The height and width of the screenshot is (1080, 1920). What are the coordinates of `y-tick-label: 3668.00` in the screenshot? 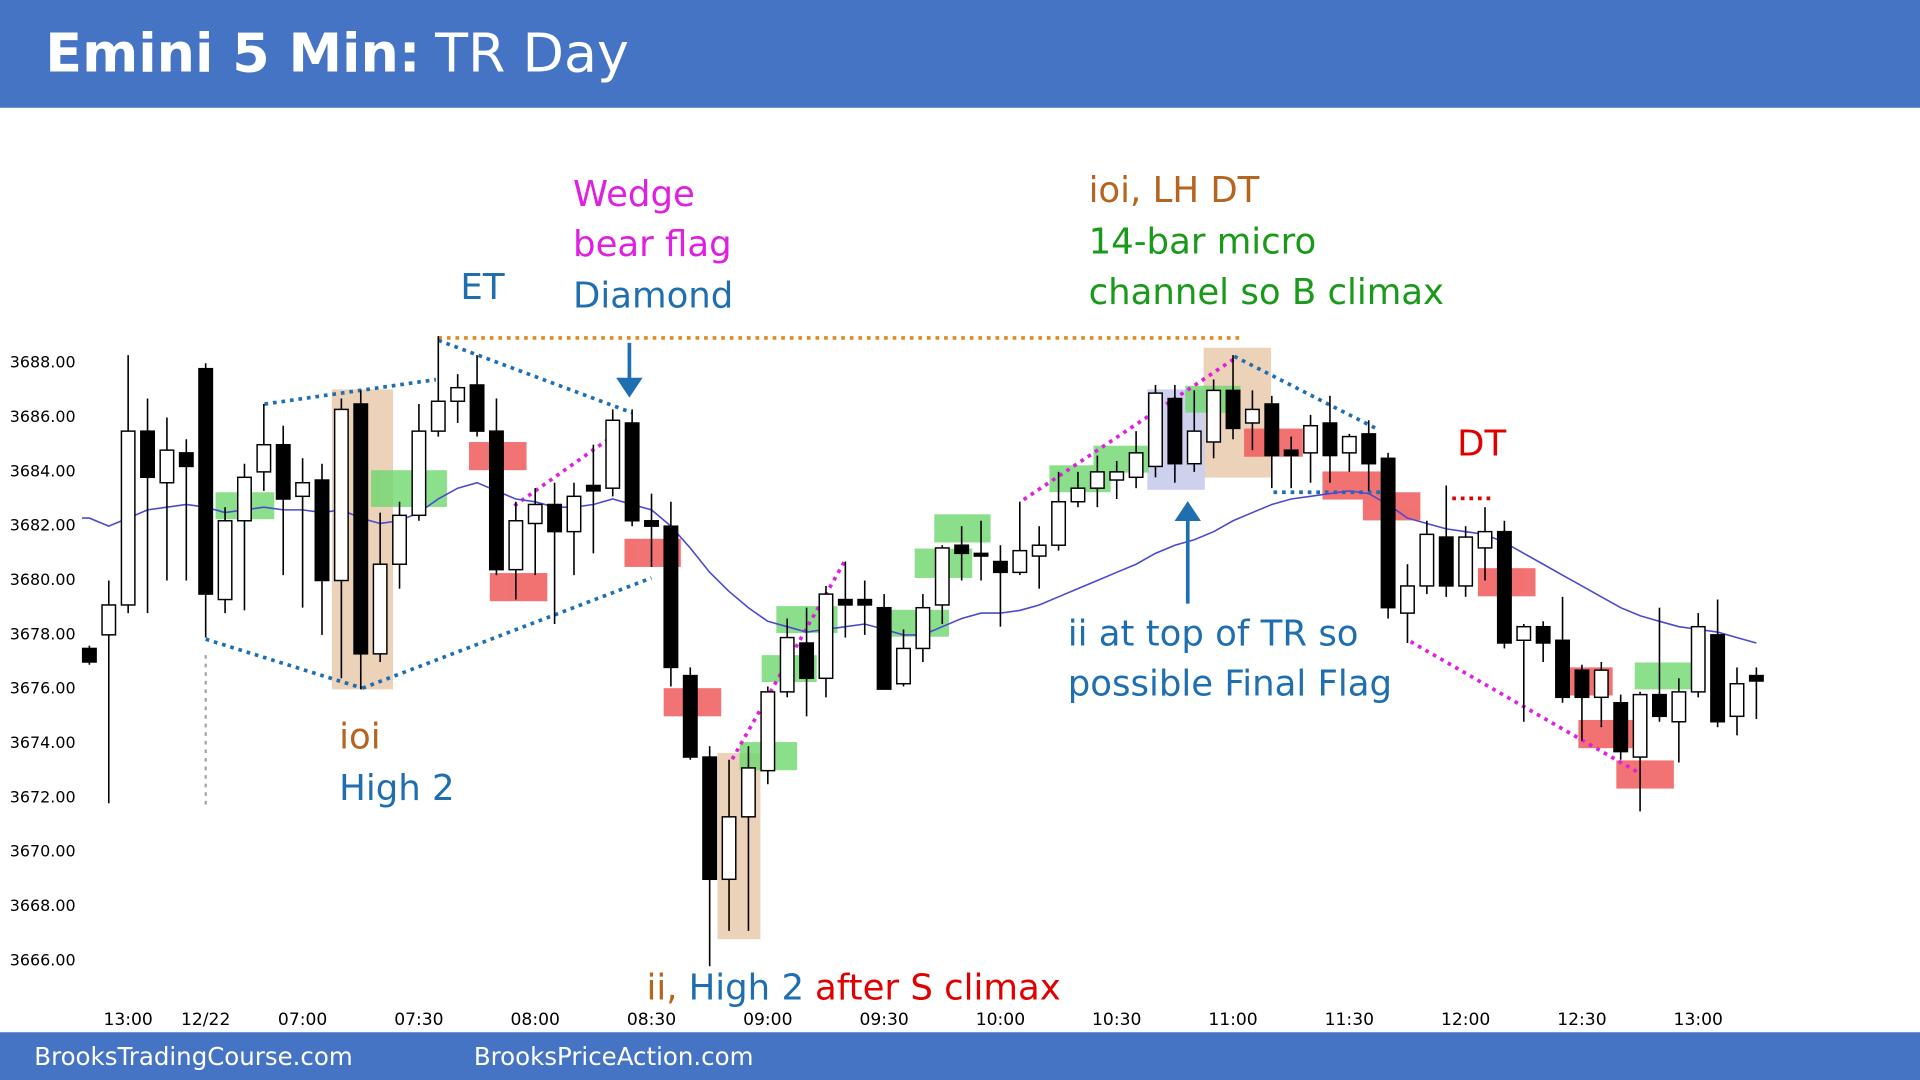 It's located at (43, 905).